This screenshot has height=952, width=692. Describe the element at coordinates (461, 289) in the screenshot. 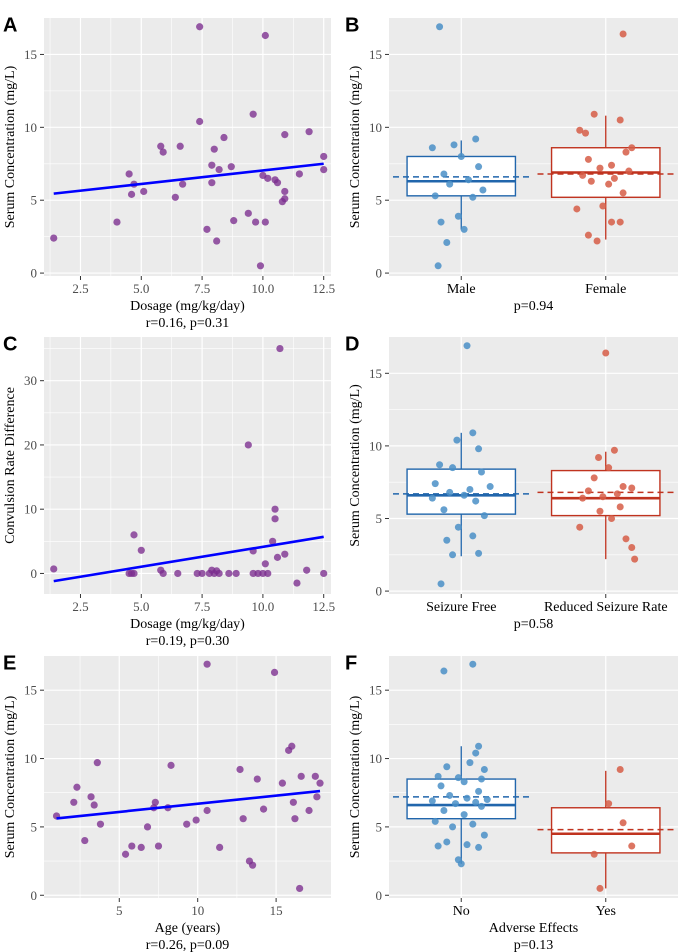

I see `x-tick-label: Male` at that location.